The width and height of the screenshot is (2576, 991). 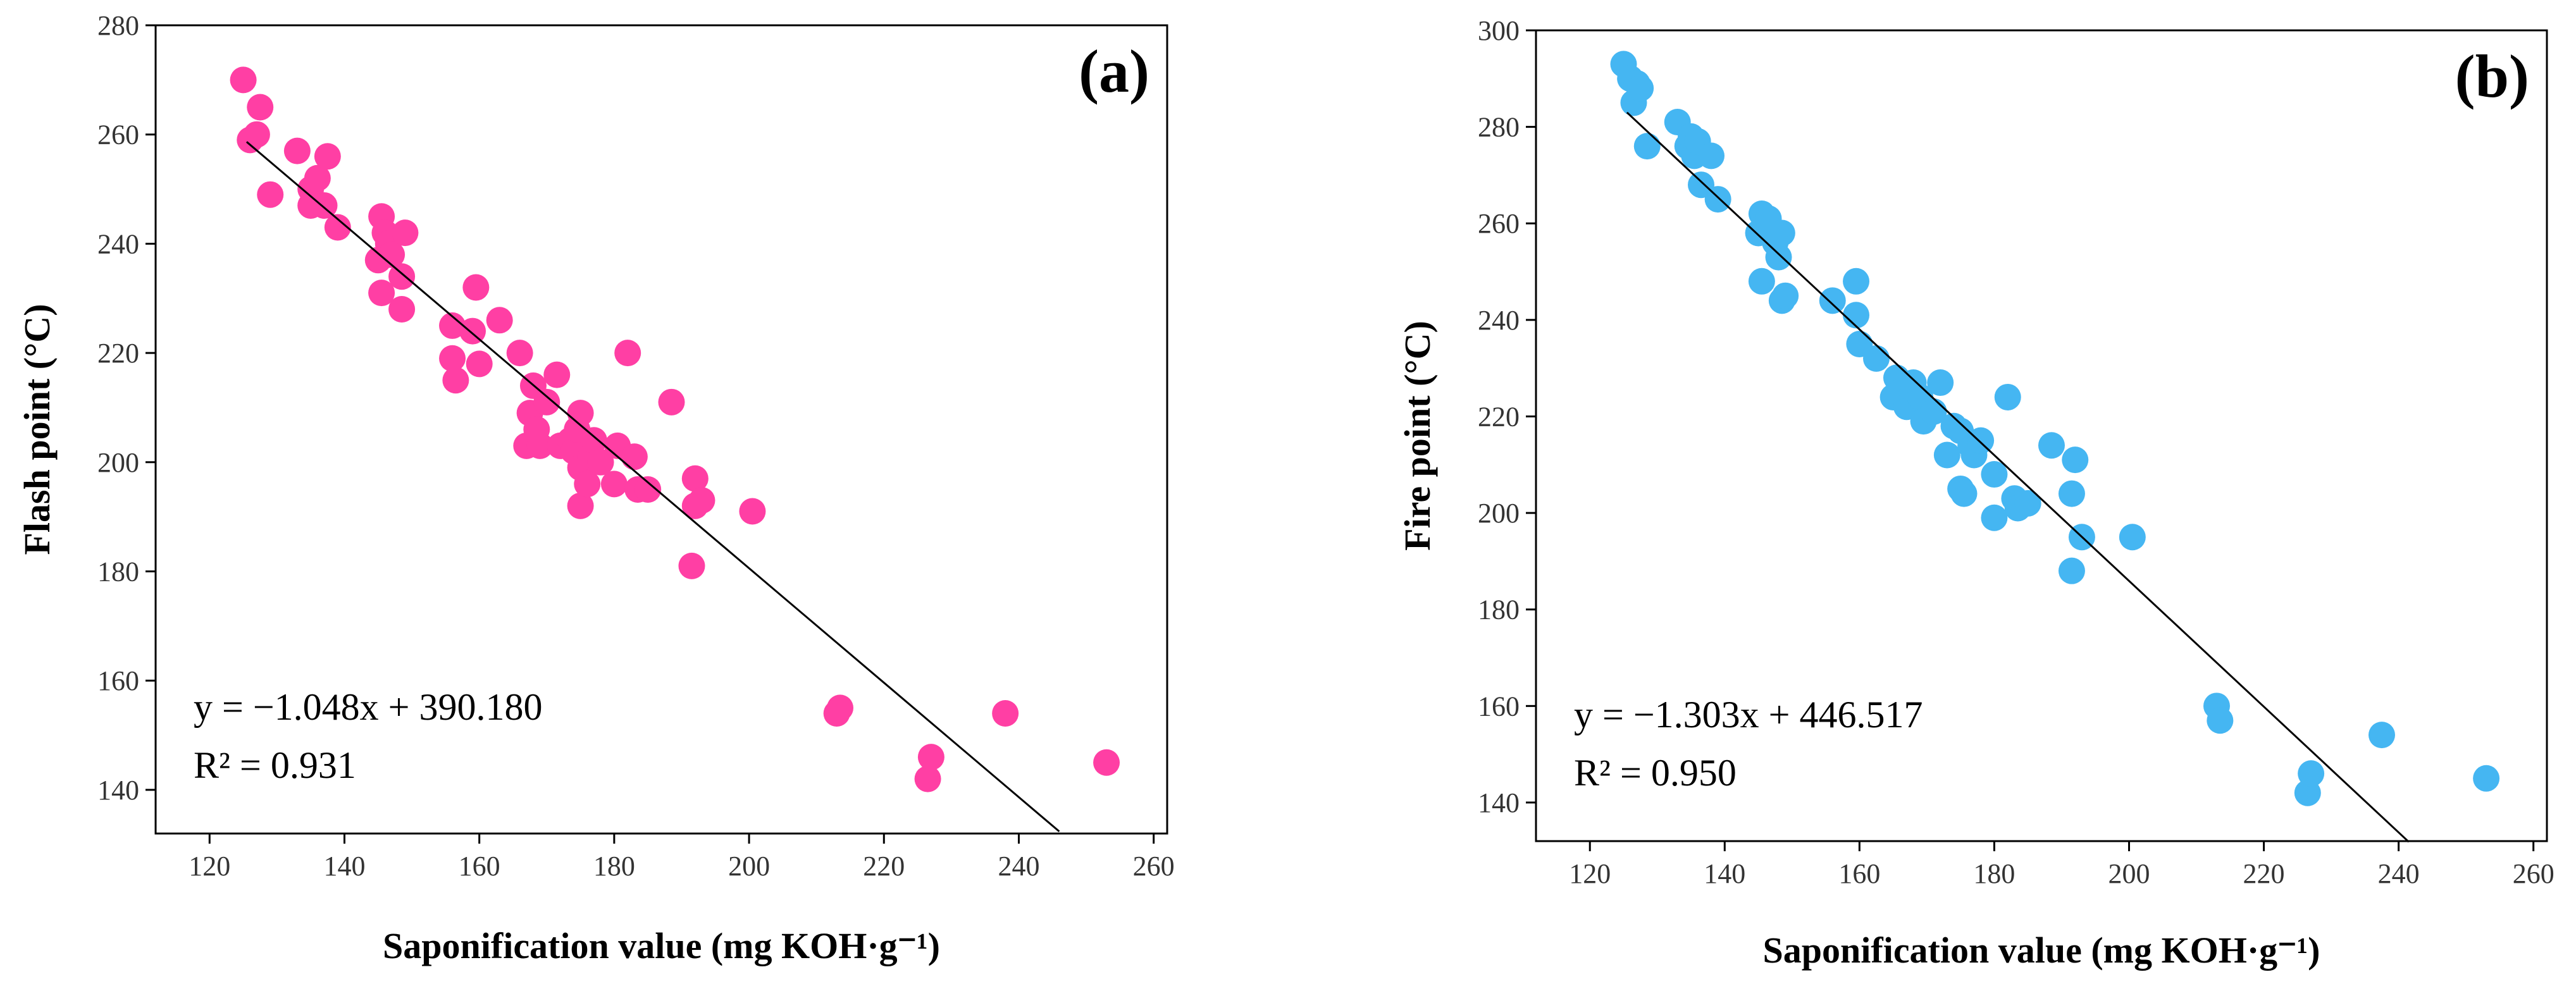 I want to click on r-squared: R² = 0.931, so click(x=275, y=765).